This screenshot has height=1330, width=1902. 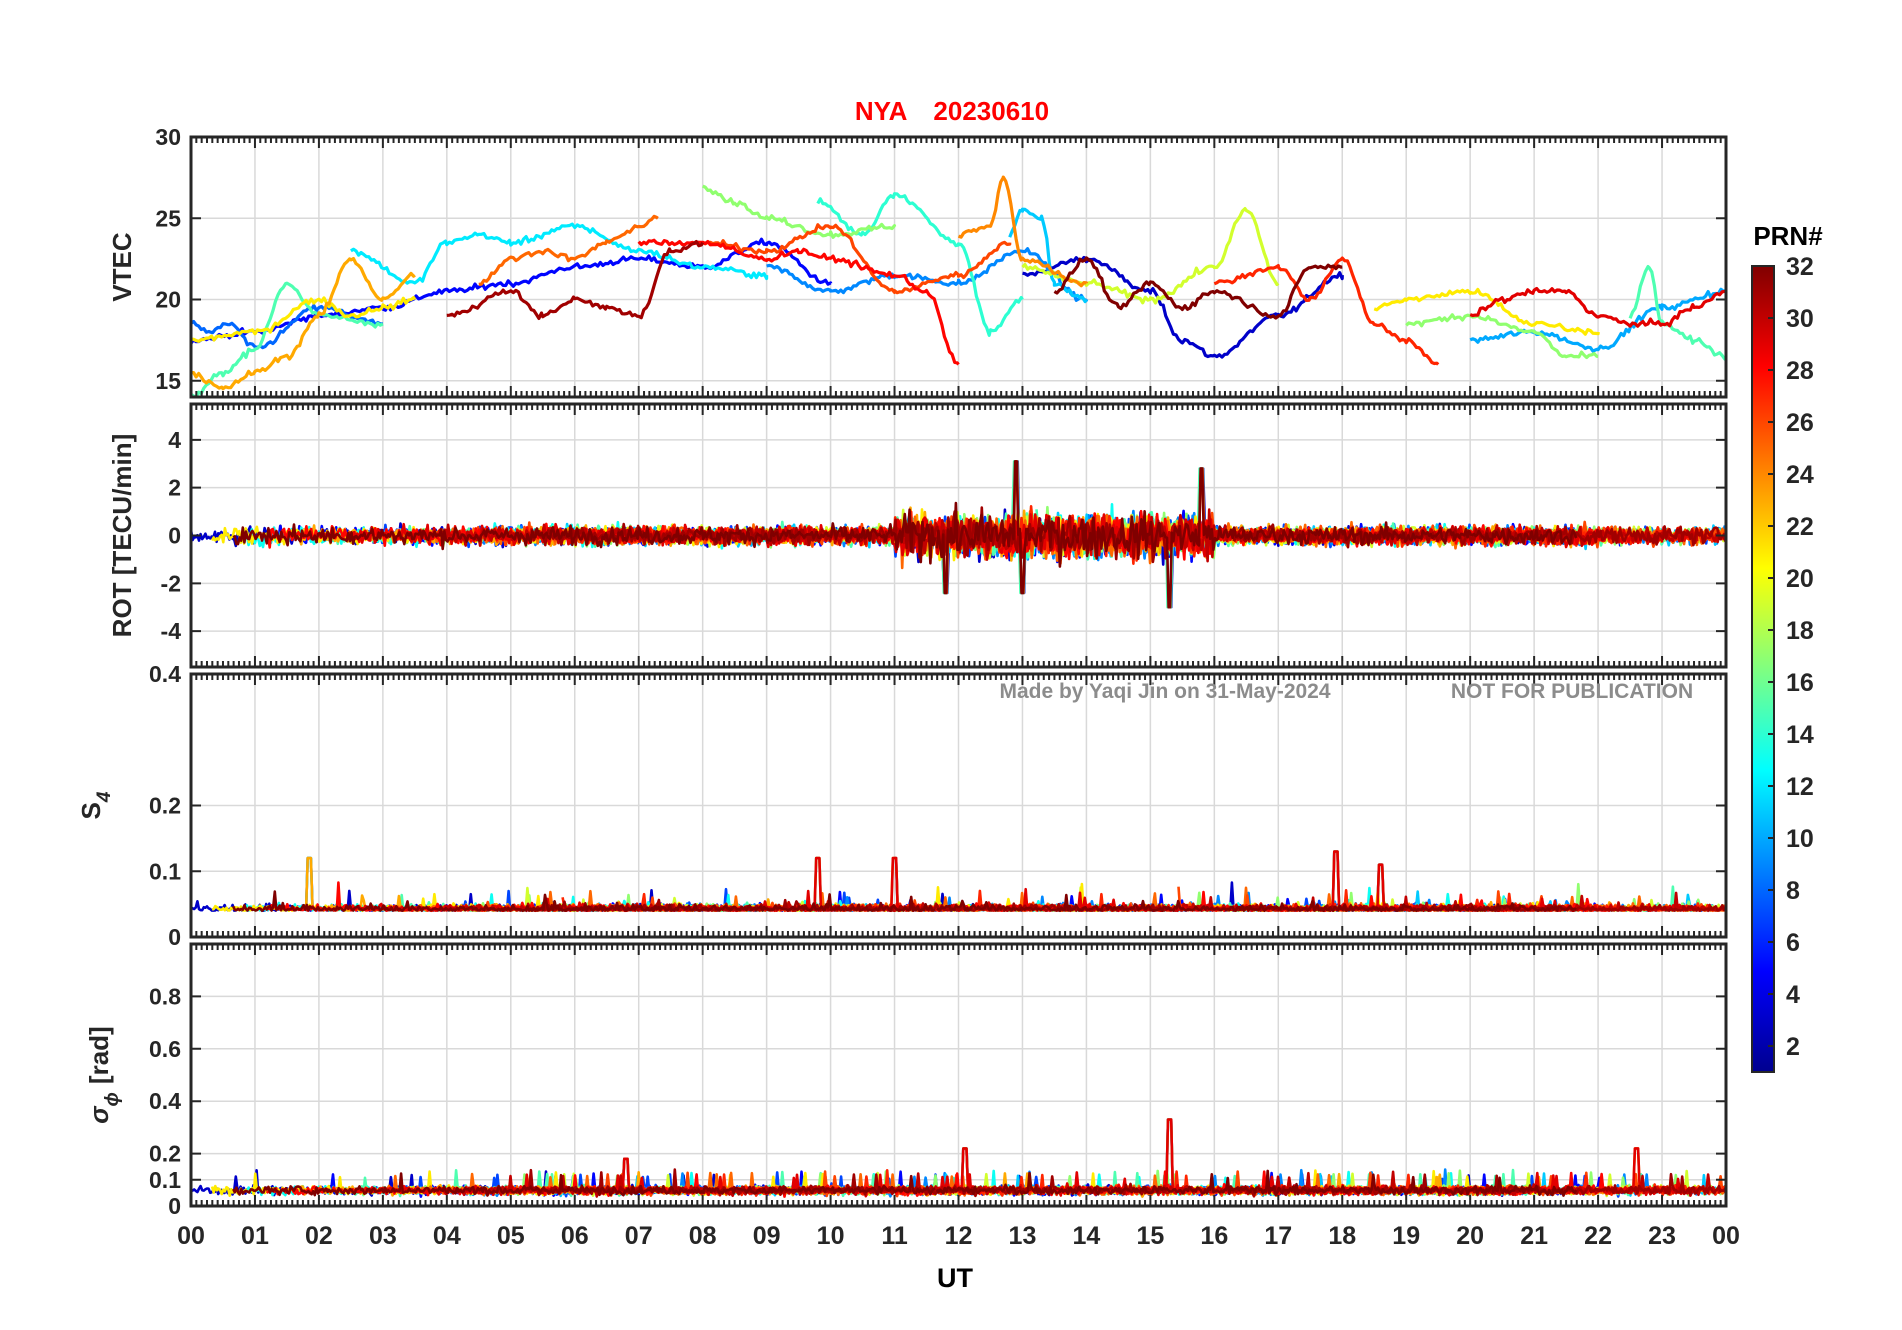 What do you see at coordinates (1793, 943) in the screenshot?
I see `colorbar-tick-label: 6` at bounding box center [1793, 943].